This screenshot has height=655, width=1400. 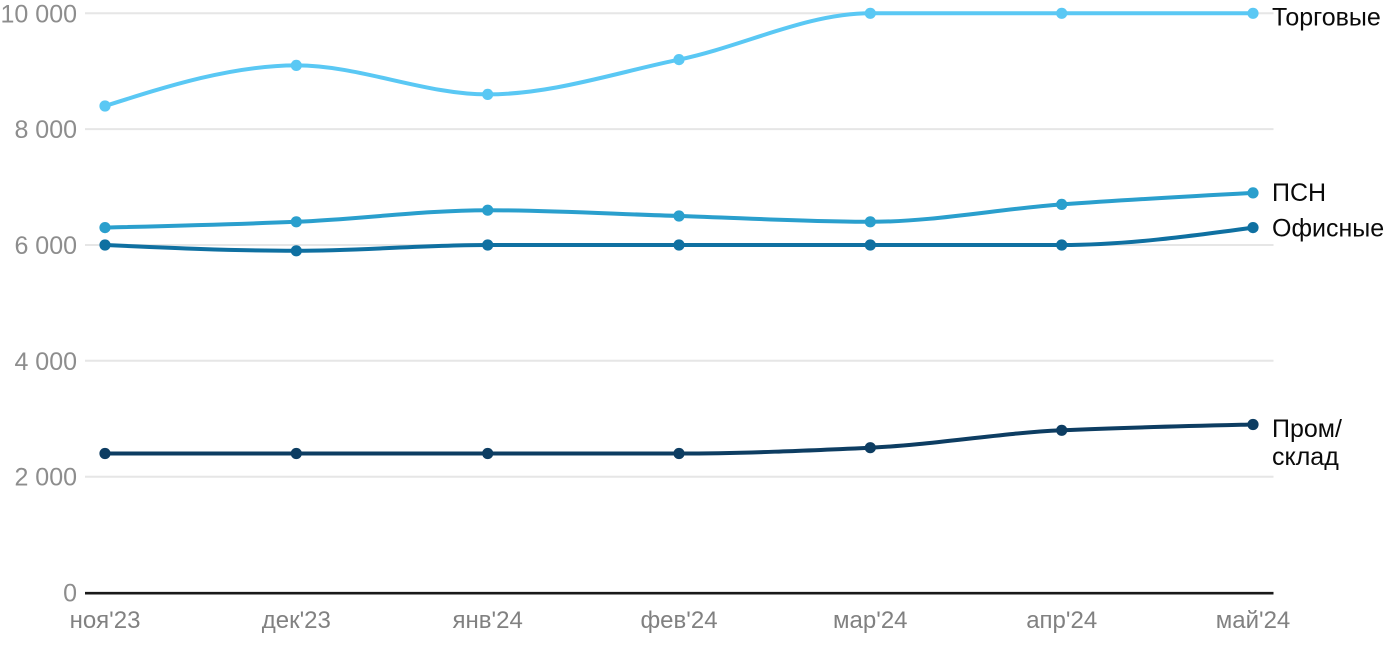 What do you see at coordinates (39, 14) in the screenshot?
I see `svg-text: 10 000` at bounding box center [39, 14].